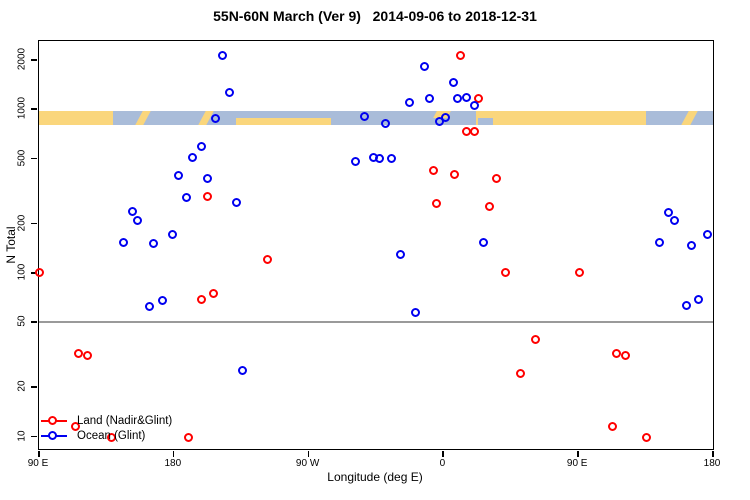 Image resolution: width=750 pixels, height=500 pixels. I want to click on legend-marker-land, so click(56, 420).